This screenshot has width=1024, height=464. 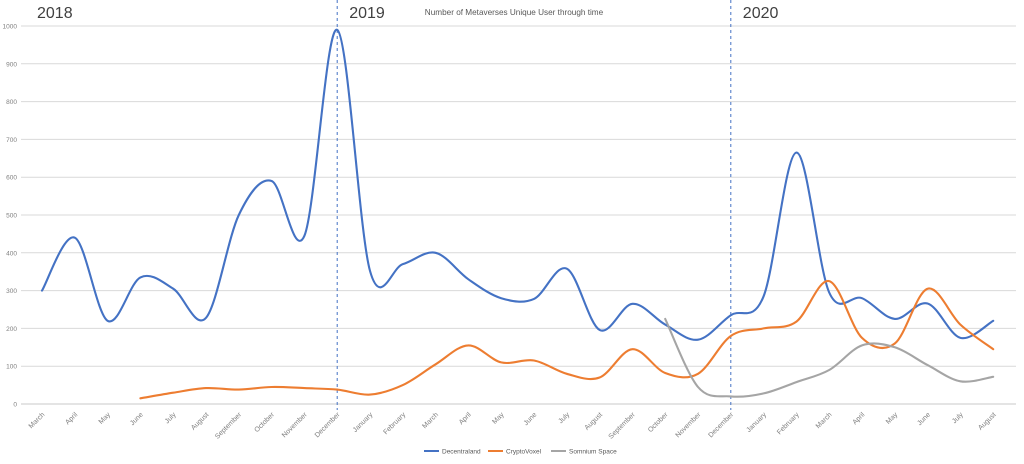 I want to click on x-axis-label-18: September, so click(x=623, y=426).